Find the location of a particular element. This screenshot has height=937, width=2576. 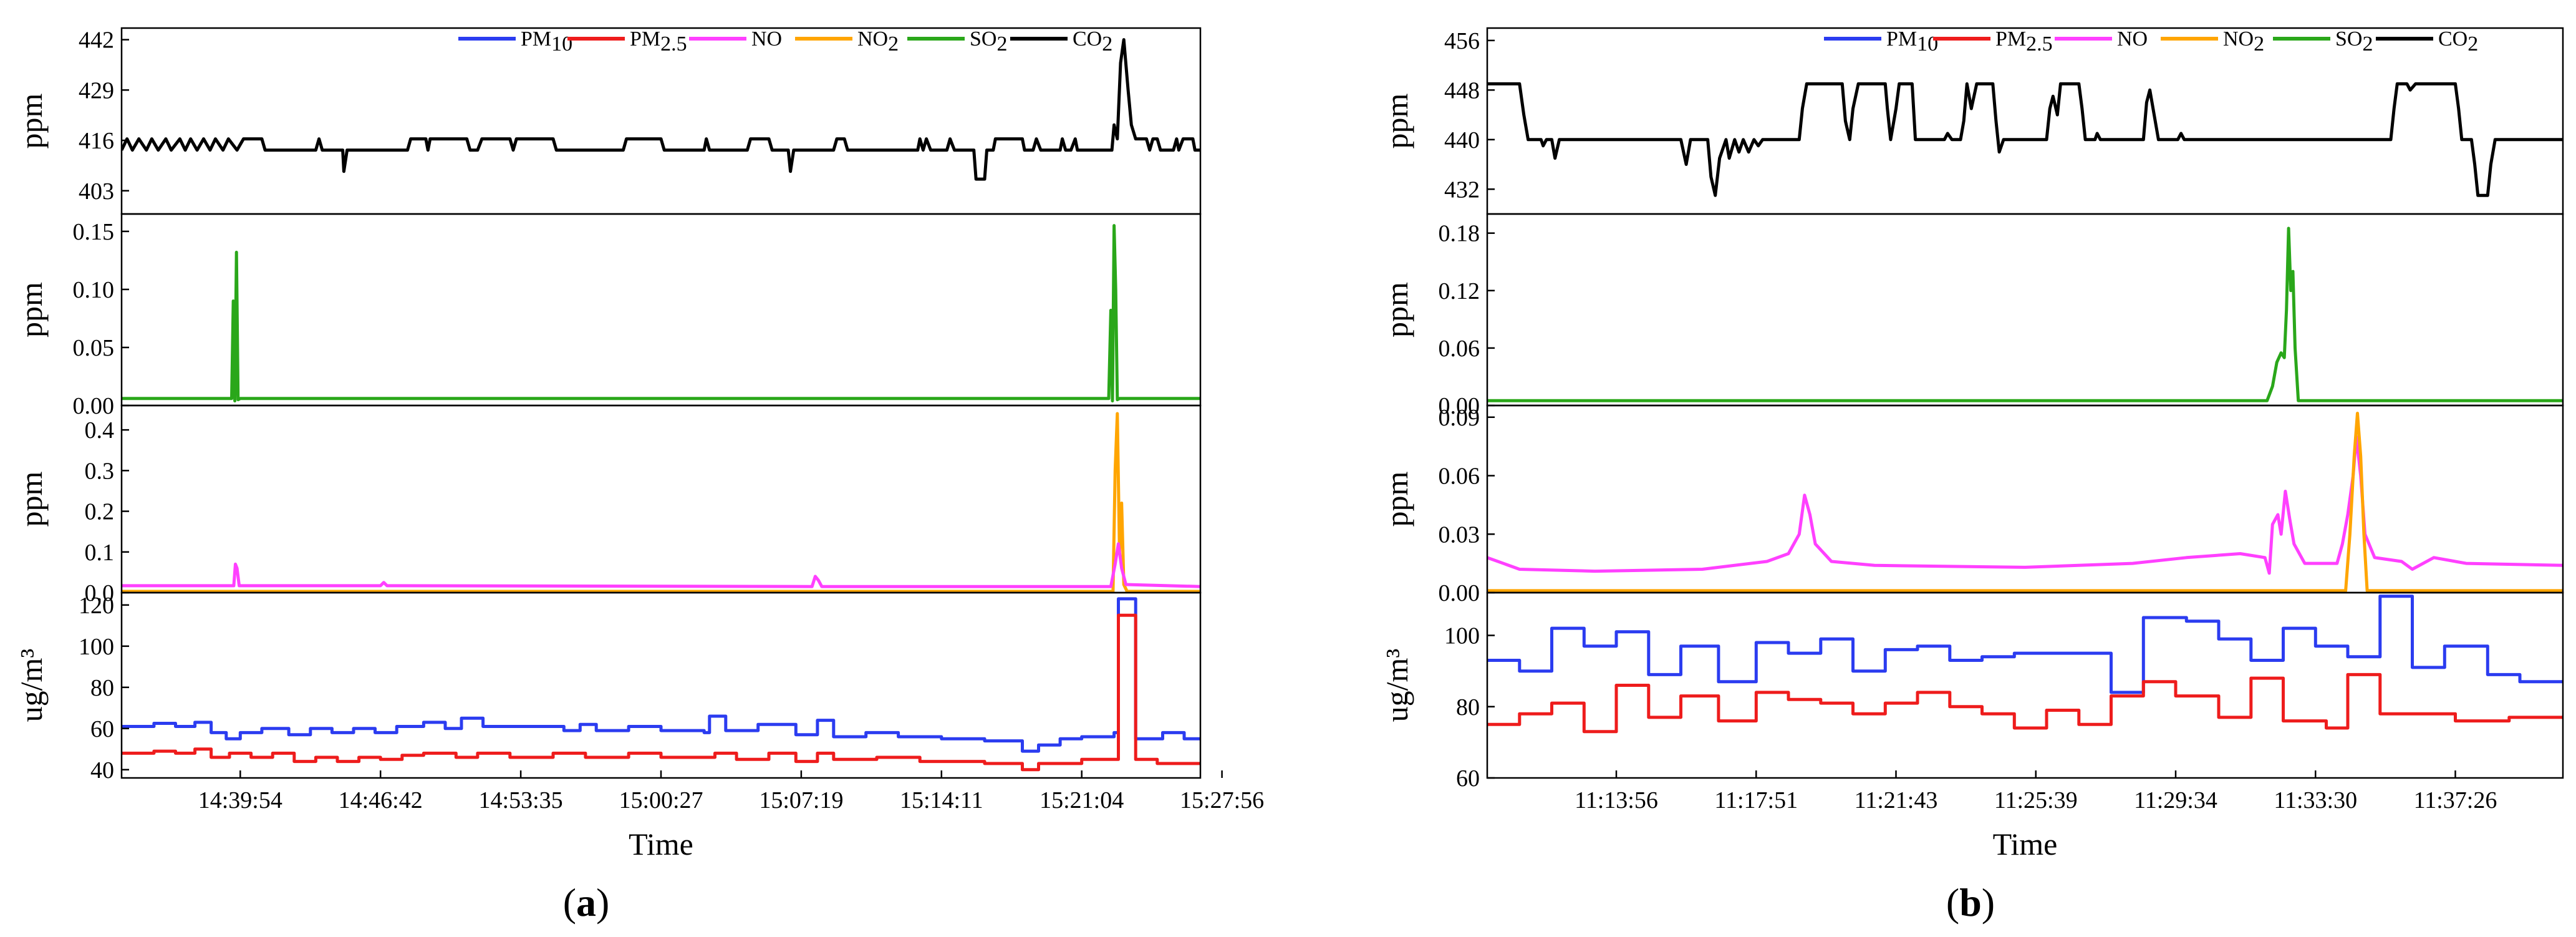

series-pm10-line is located at coordinates (2025, 644).